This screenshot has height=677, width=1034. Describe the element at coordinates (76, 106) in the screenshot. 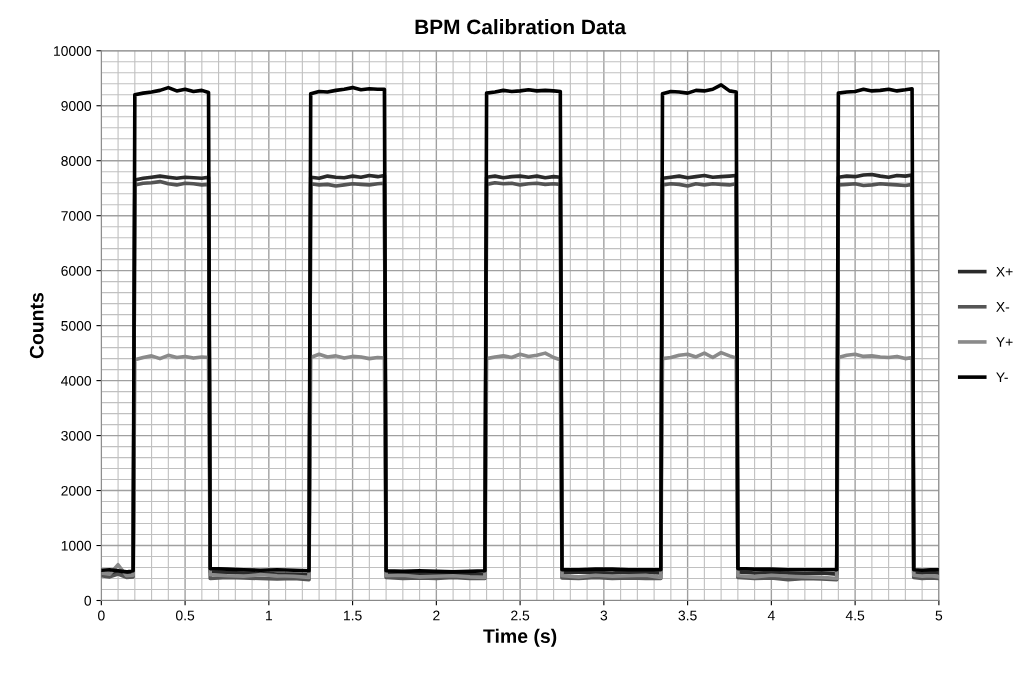

I see `y-tick-label: 9000` at that location.